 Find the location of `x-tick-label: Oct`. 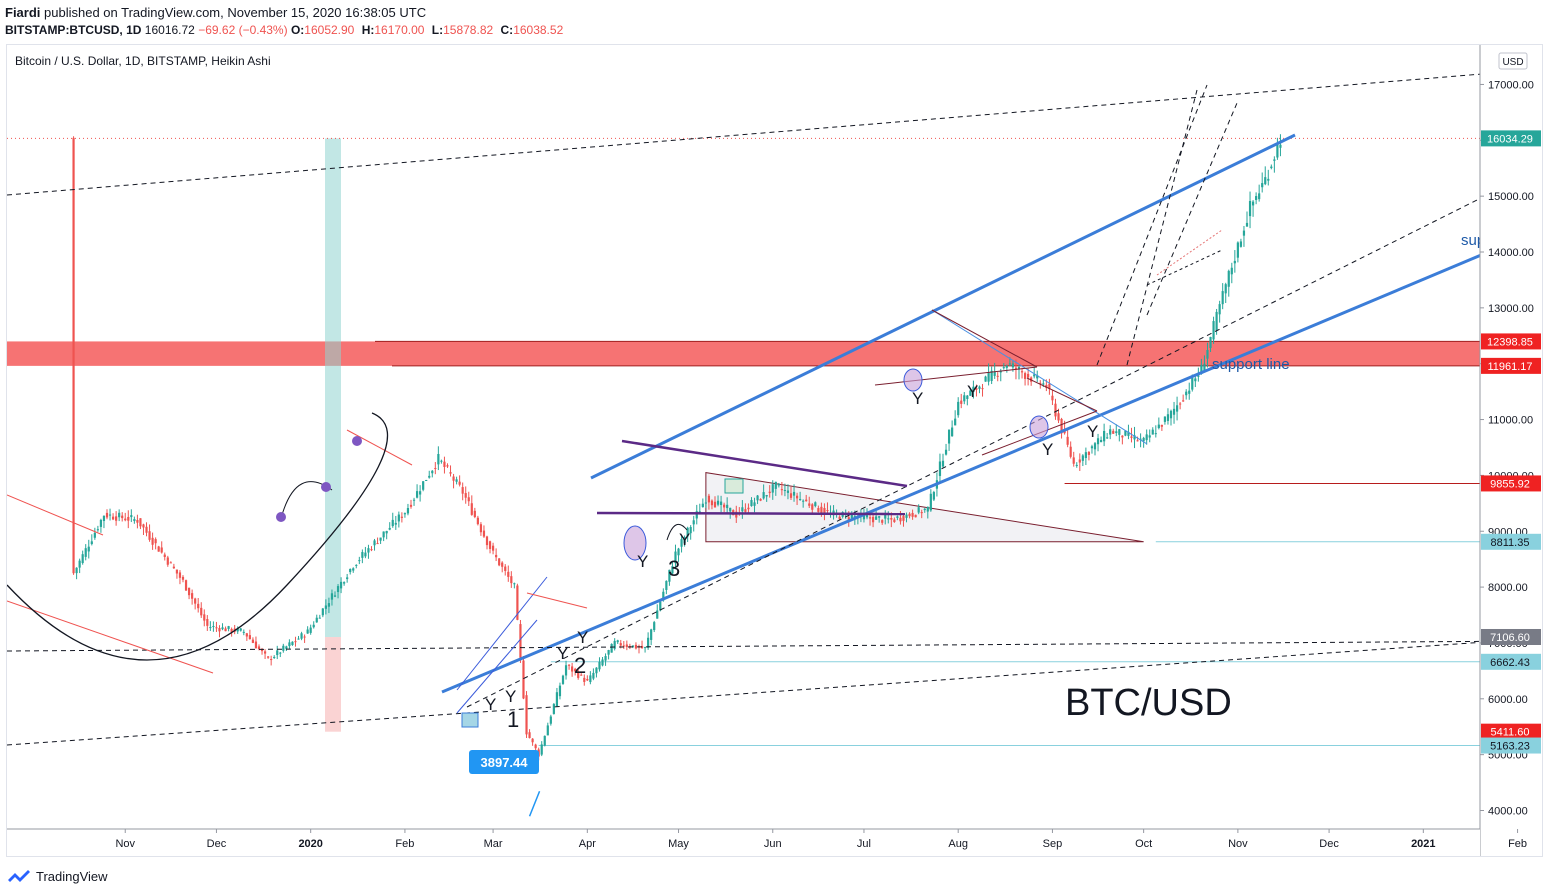

x-tick-label: Oct is located at coordinates (1143, 844).